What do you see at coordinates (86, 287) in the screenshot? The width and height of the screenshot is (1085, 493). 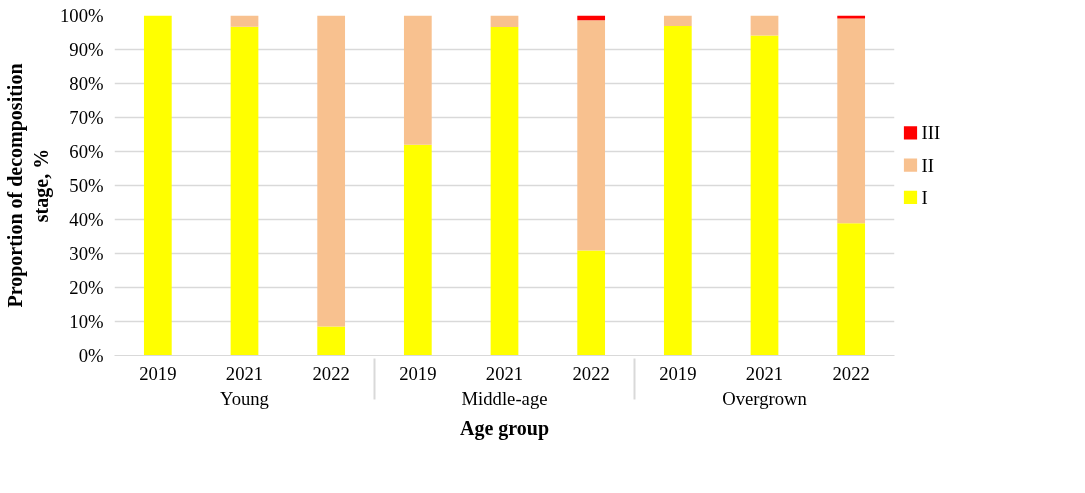 I see `y-tick-label: 20%` at bounding box center [86, 287].